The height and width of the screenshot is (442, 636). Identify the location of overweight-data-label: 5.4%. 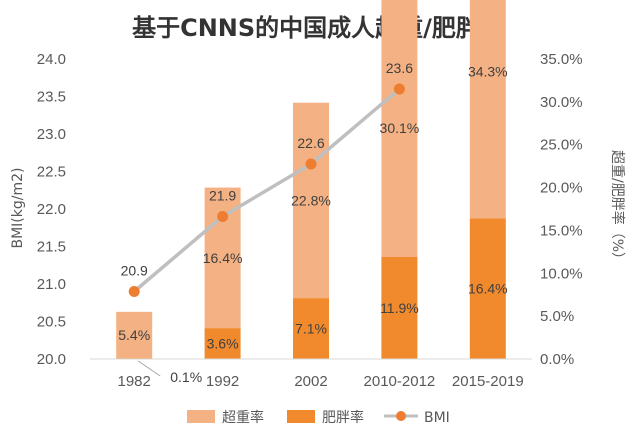
(134, 335).